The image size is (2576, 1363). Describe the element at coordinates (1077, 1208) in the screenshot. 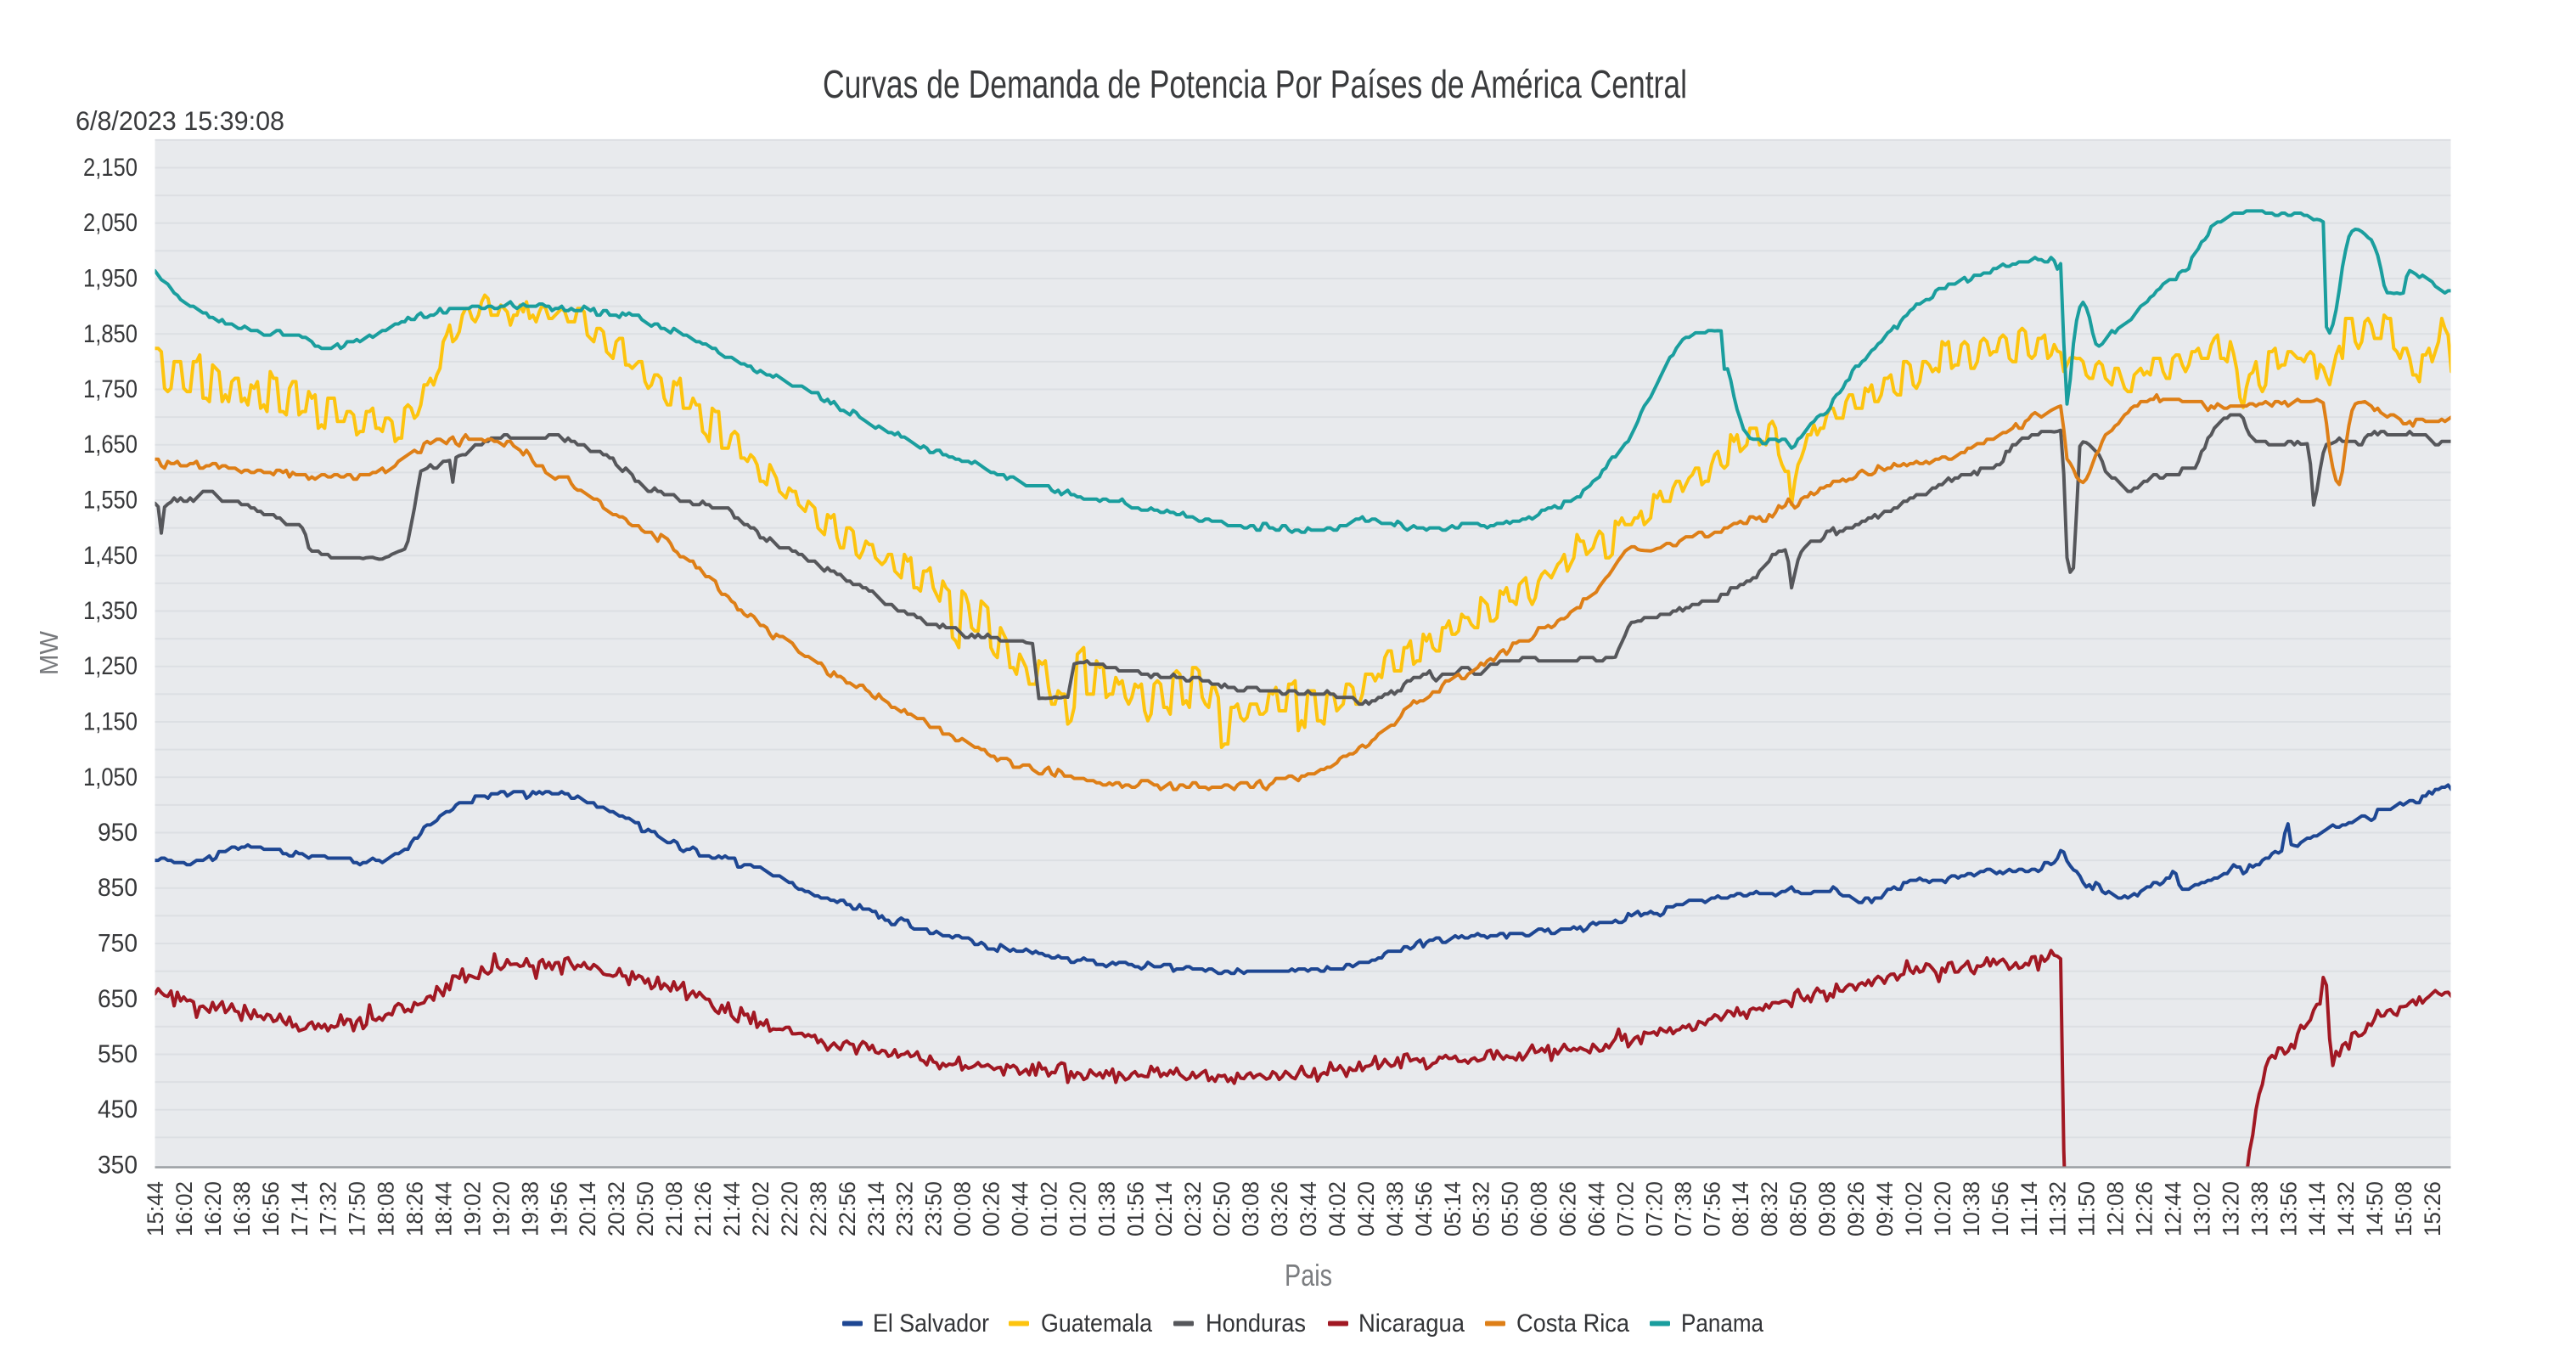

I see `svg-text: 01:20` at that location.